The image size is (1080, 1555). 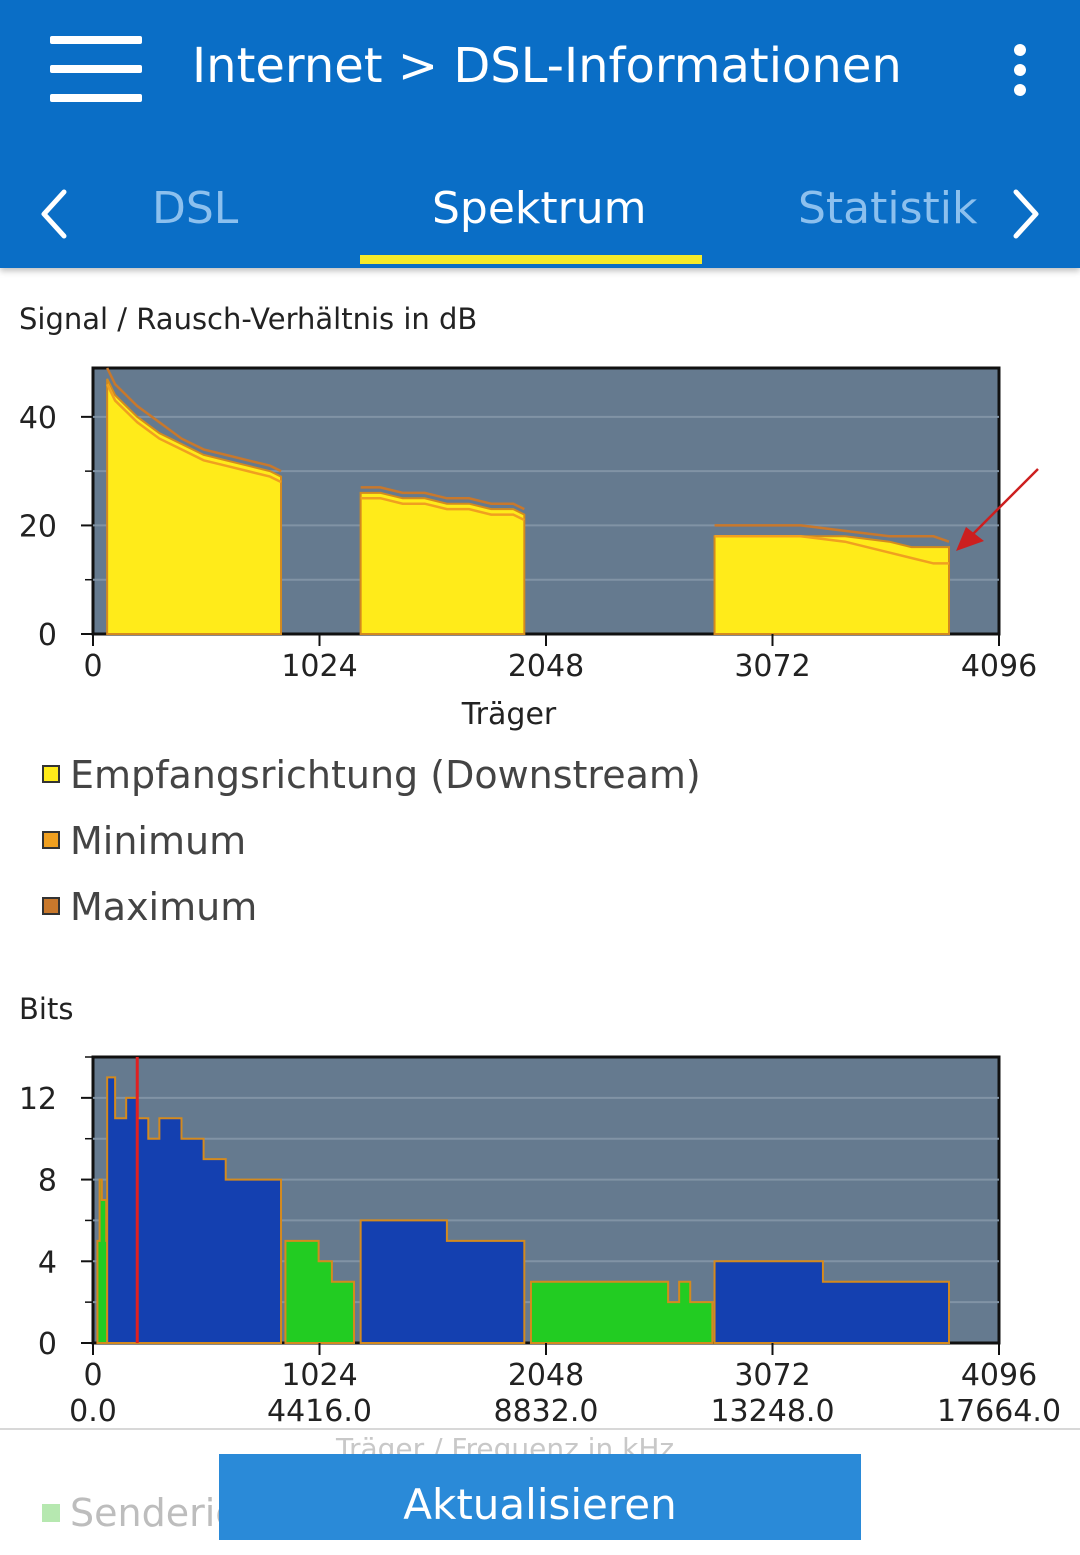 What do you see at coordinates (540, 1497) in the screenshot?
I see `aktualisieren-button: Aktualisieren` at bounding box center [540, 1497].